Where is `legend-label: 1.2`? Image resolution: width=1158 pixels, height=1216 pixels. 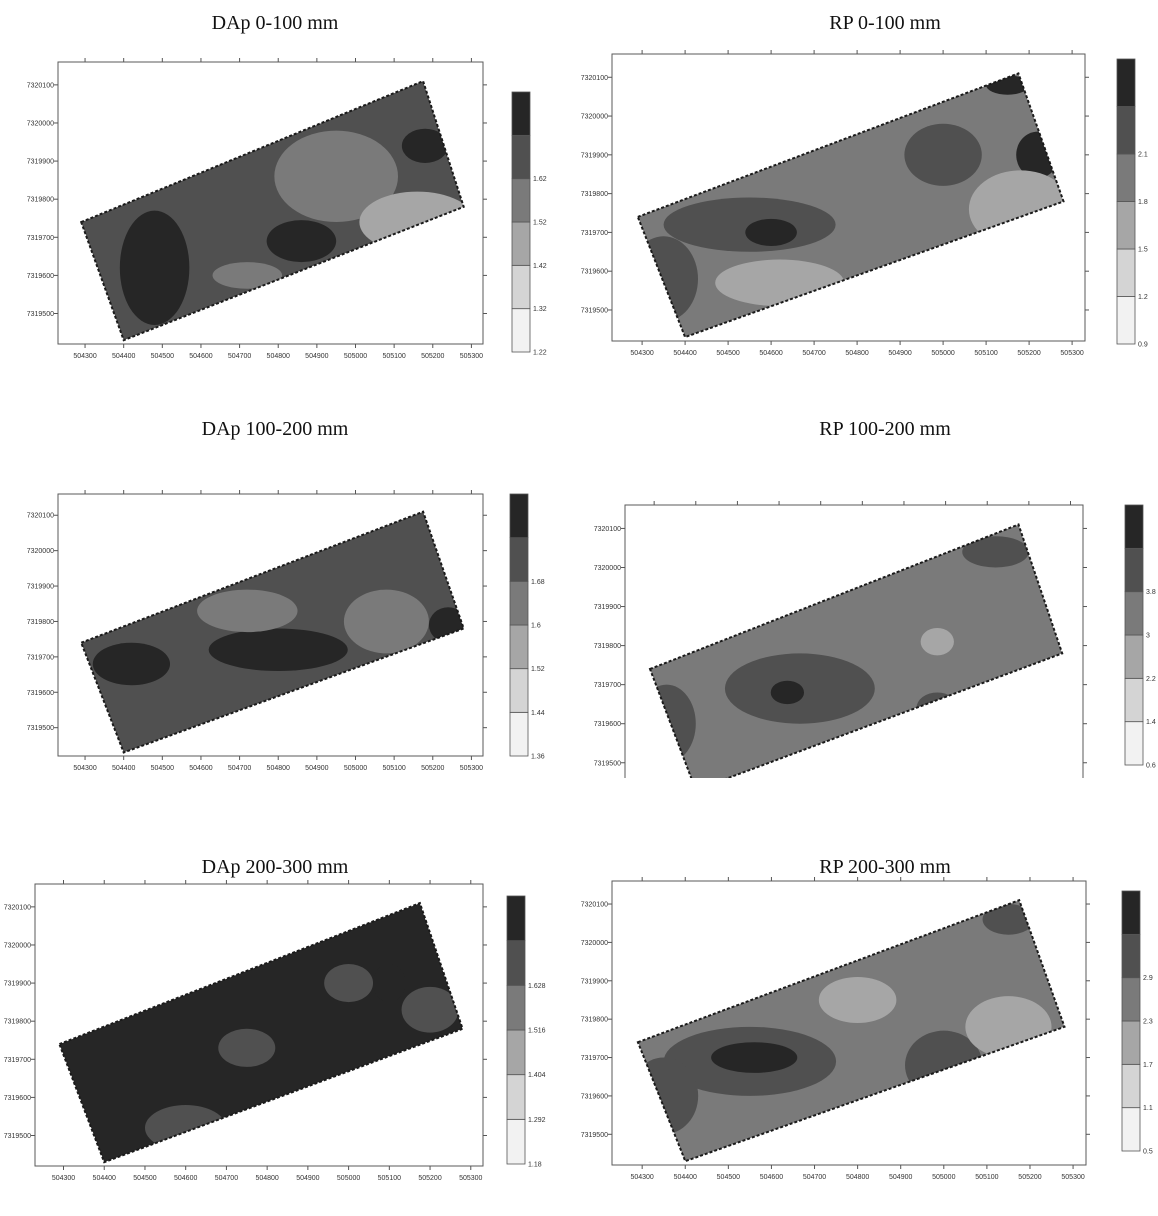 legend-label: 1.2 is located at coordinates (1143, 297).